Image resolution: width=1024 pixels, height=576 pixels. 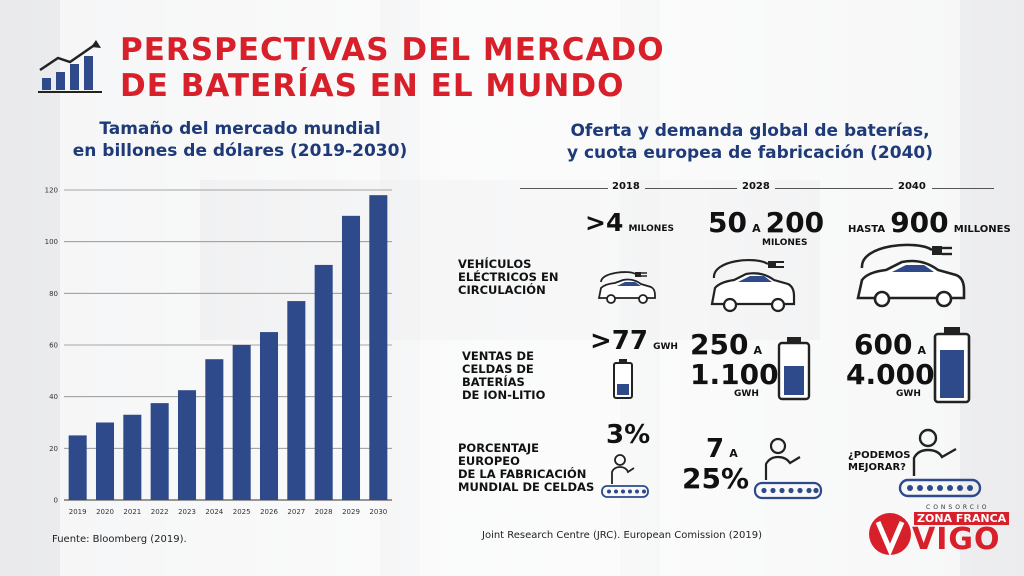 I want to click on label-line: CELDAS DE, so click(x=498, y=369).